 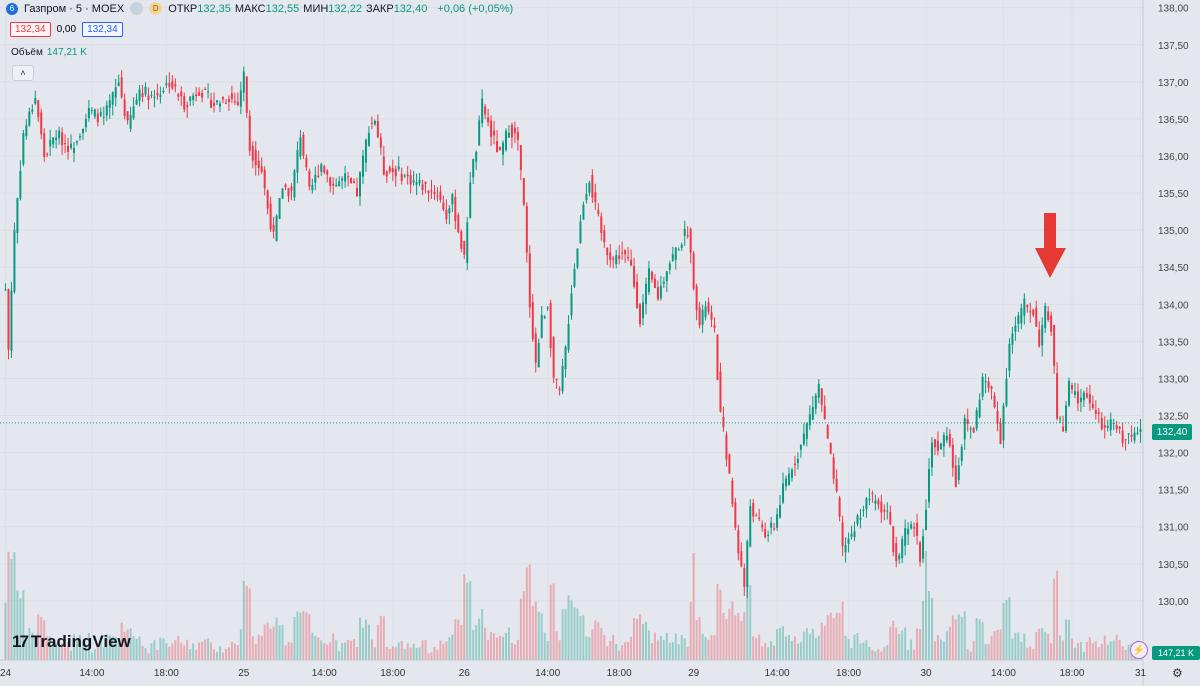 I want to click on dividend-badge: D, so click(x=156, y=8).